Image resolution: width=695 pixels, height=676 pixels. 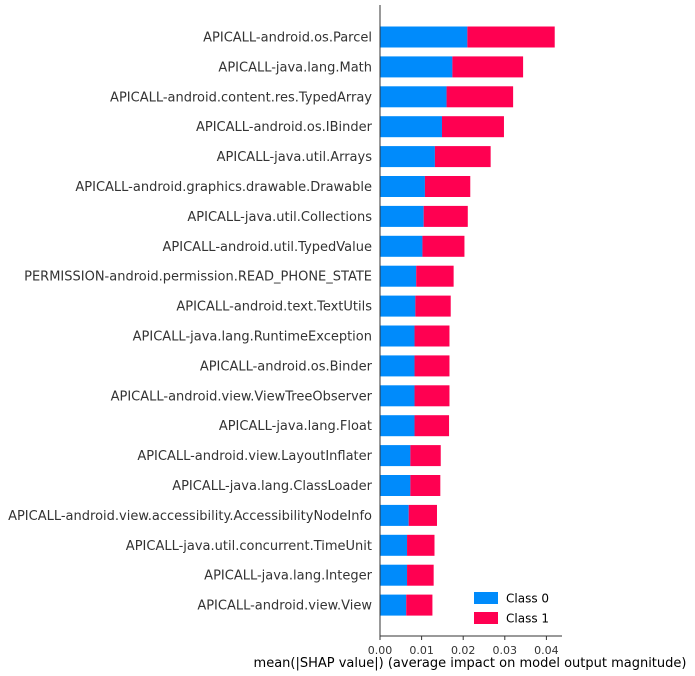 I want to click on legend-swatch-class1, so click(x=486, y=618).